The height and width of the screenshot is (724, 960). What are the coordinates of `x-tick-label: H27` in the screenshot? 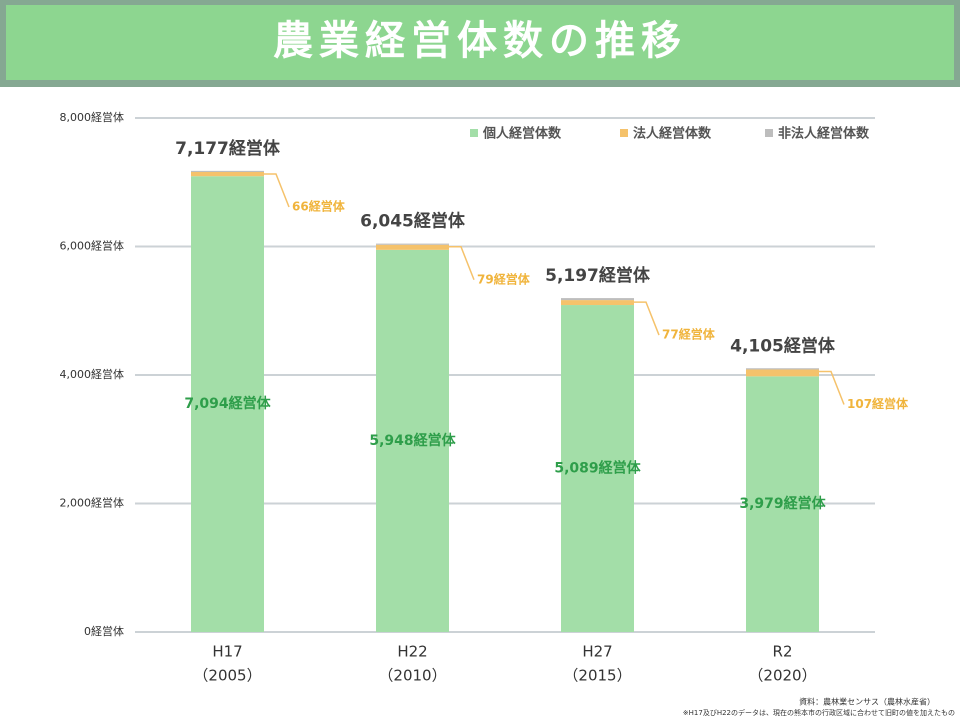 It's located at (597, 652).